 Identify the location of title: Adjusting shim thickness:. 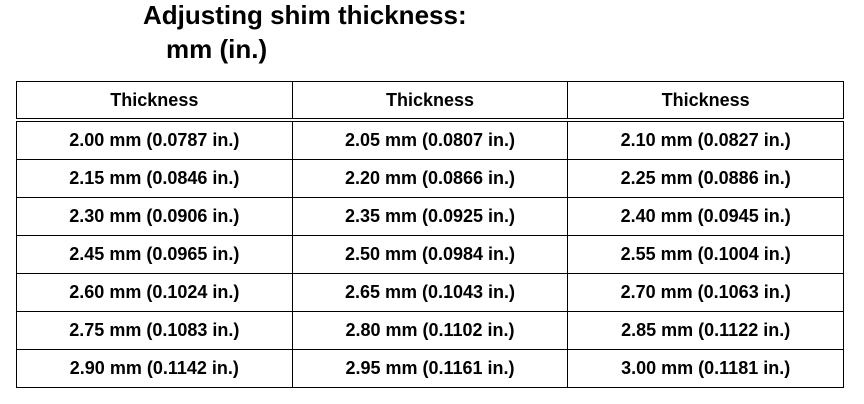
(305, 15).